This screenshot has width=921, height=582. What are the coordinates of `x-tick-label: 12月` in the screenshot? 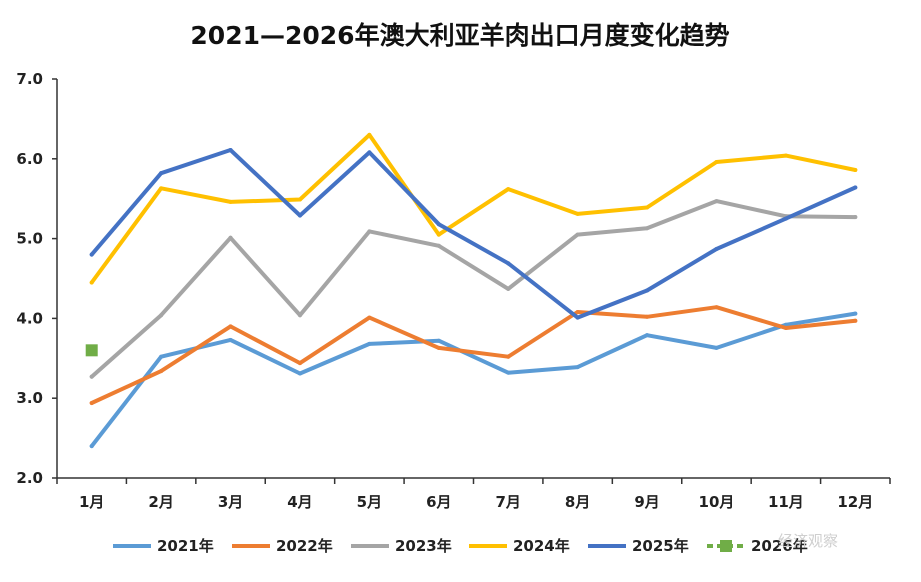 It's located at (855, 502).